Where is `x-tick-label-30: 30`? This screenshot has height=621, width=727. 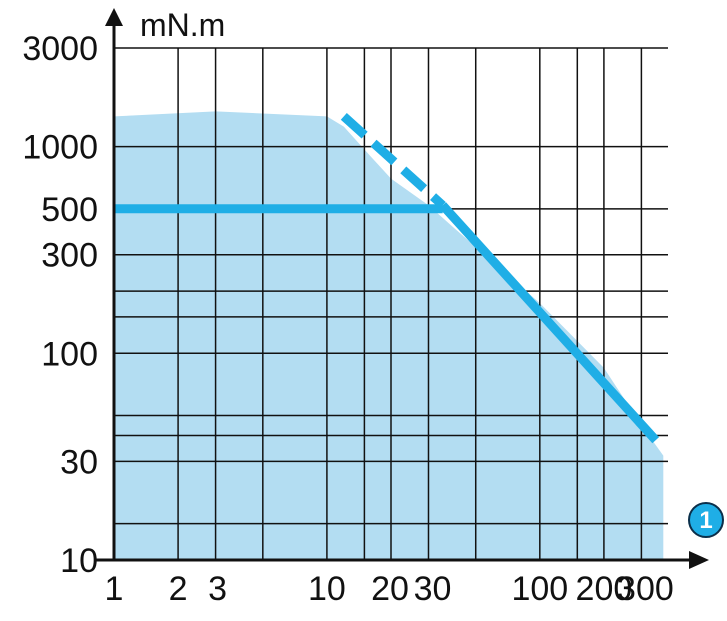 x-tick-label-30: 30 is located at coordinates (433, 589).